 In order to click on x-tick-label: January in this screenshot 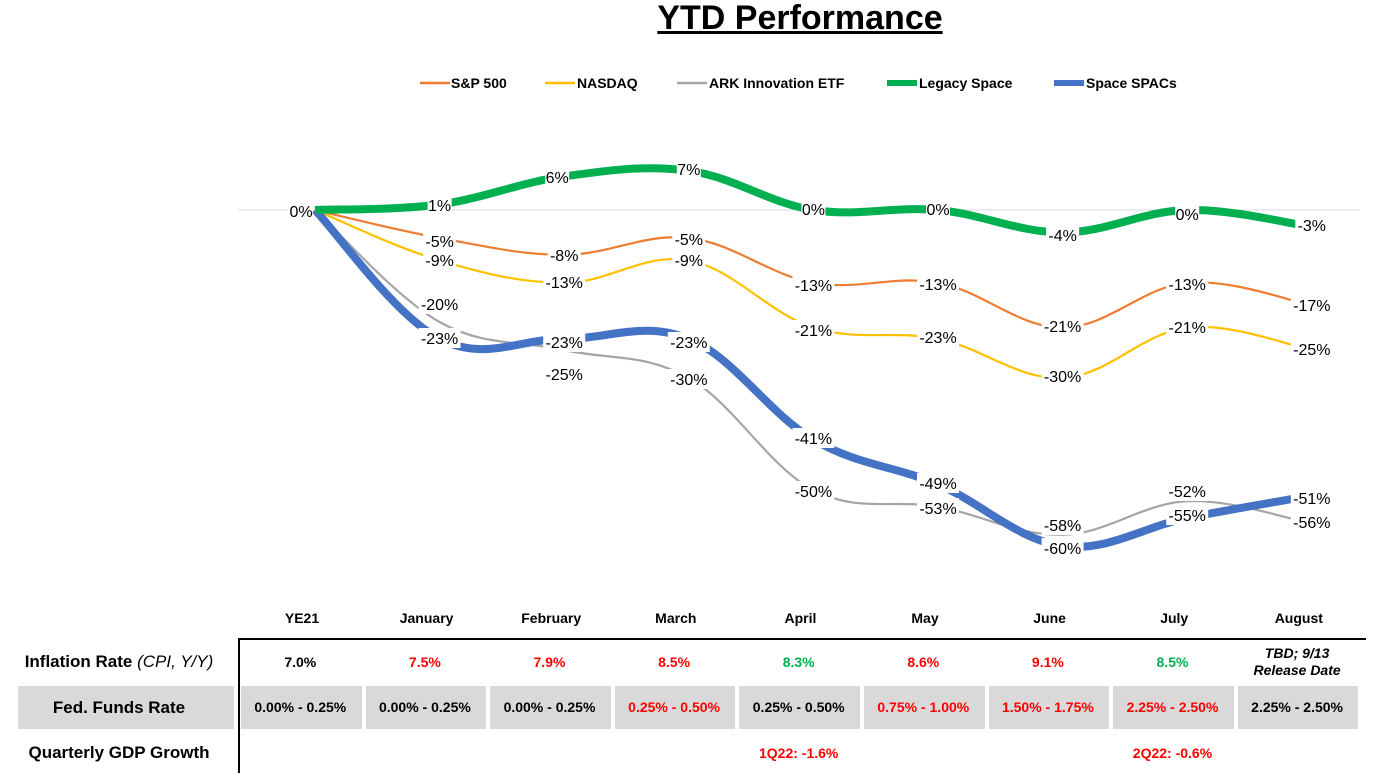, I will do `click(427, 618)`.